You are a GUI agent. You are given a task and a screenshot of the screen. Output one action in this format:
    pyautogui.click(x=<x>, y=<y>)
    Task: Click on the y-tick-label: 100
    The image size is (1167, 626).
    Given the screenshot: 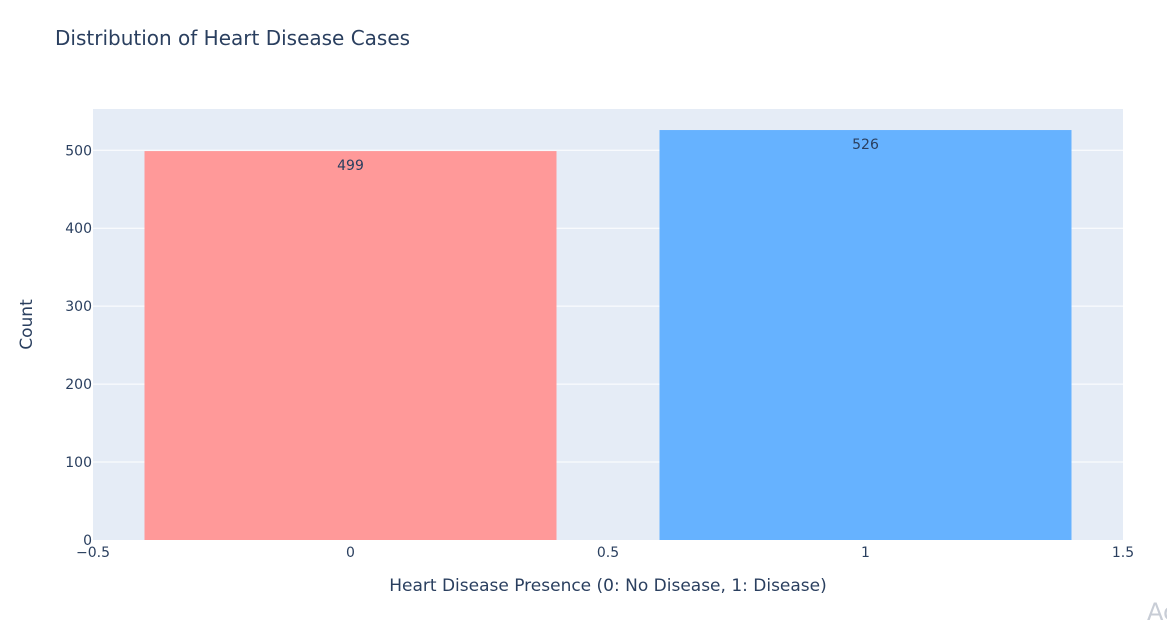 What is the action you would take?
    pyautogui.click(x=78, y=463)
    